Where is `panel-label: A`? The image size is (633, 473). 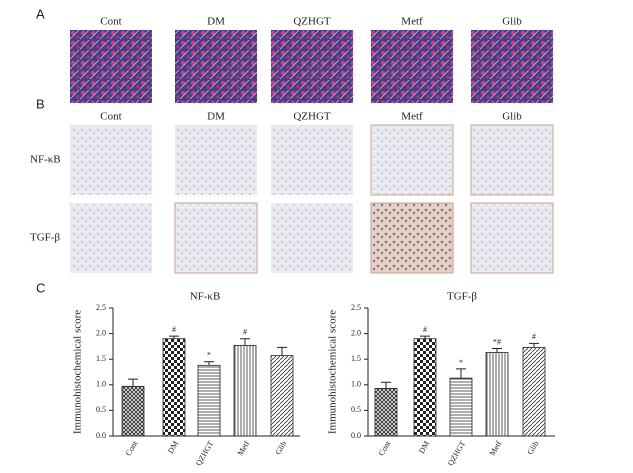
panel-label: A is located at coordinates (40, 13).